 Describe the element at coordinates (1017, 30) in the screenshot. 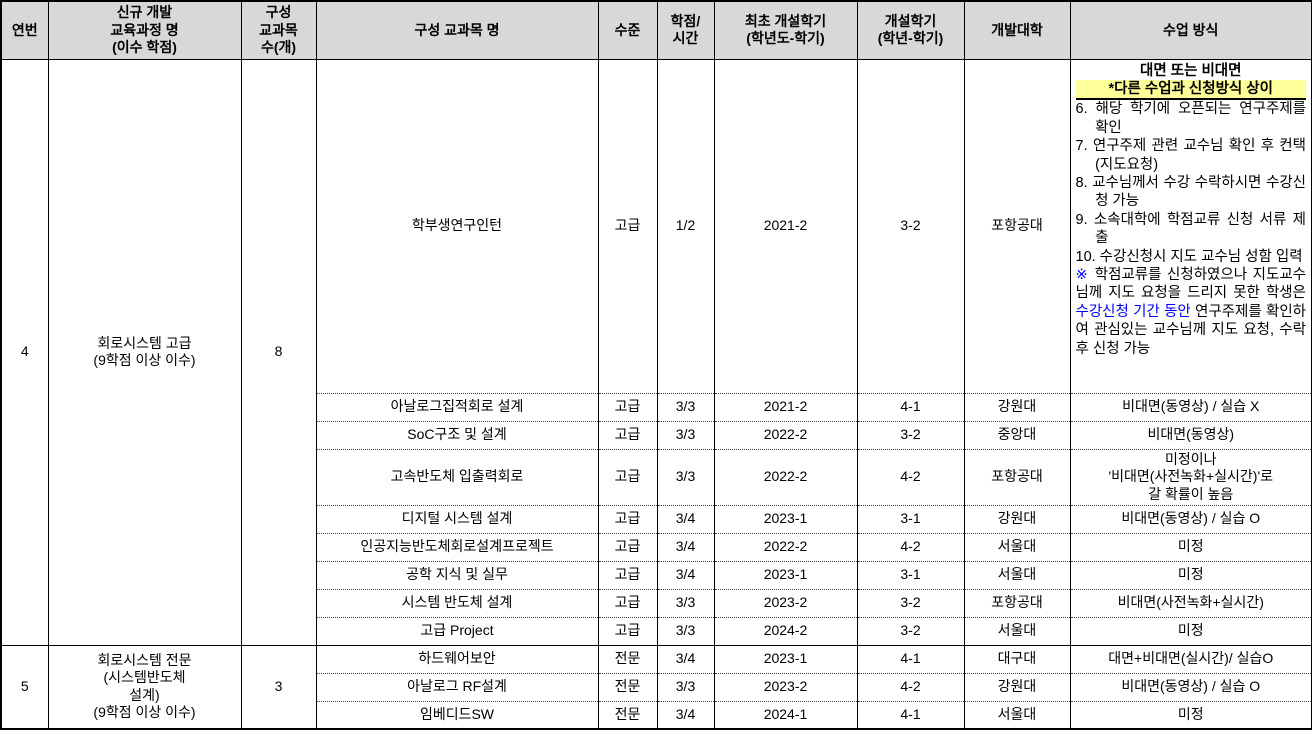

I see `col-header-univ: 개발대학` at that location.